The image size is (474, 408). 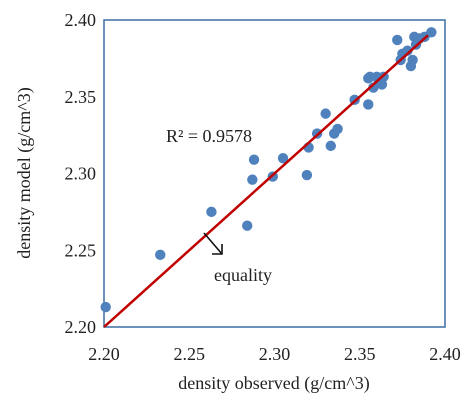 What do you see at coordinates (81, 327) in the screenshot?
I see `y-tick-label: 2.20` at bounding box center [81, 327].